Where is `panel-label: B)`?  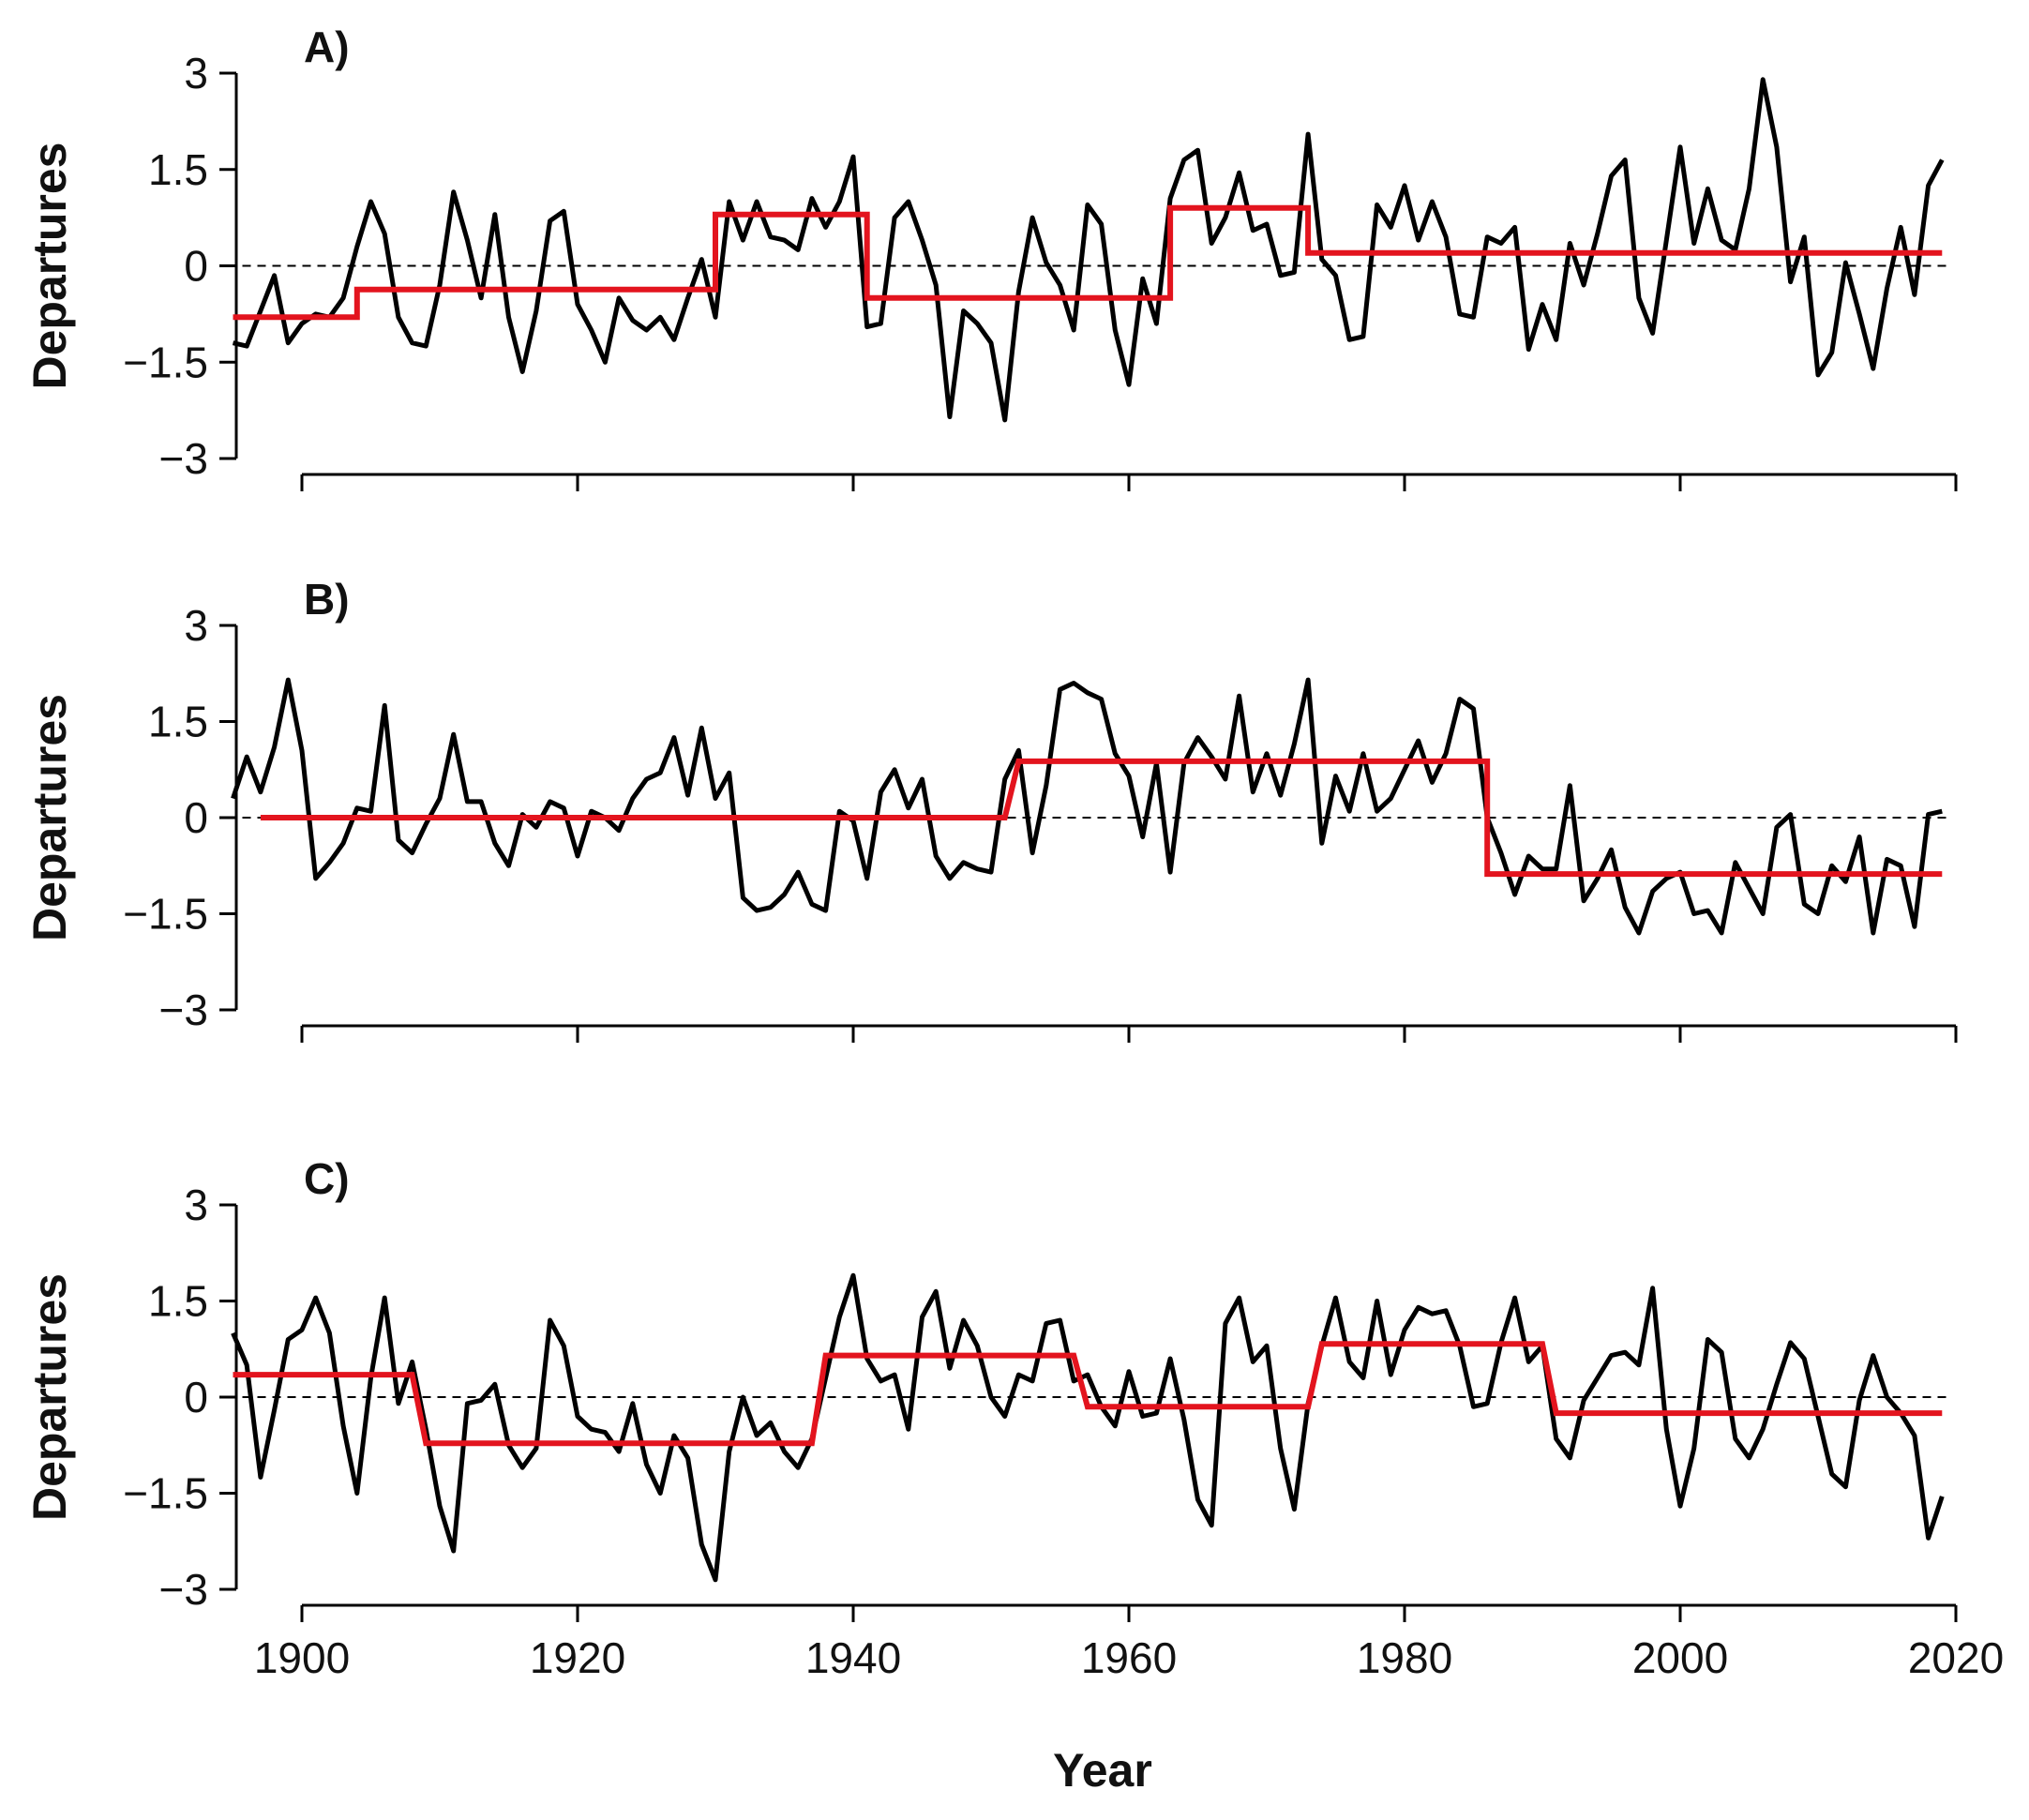
panel-label: B) is located at coordinates (327, 599).